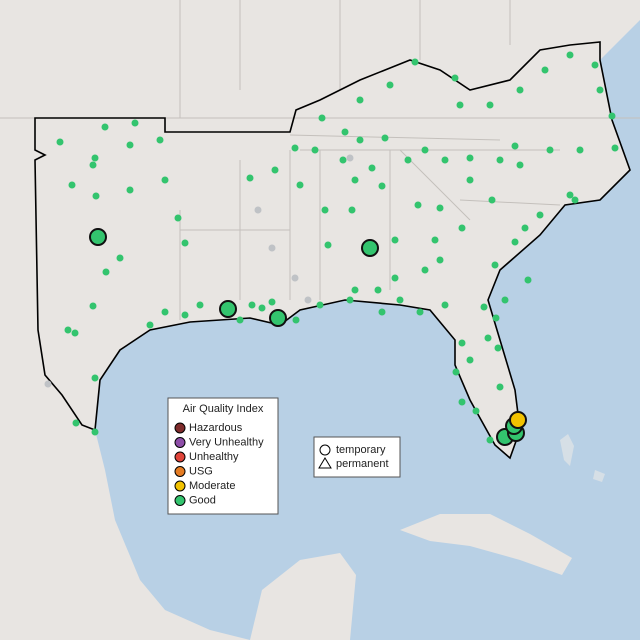 The image size is (640, 640). What do you see at coordinates (303, 596) in the screenshot?
I see `yucatan` at bounding box center [303, 596].